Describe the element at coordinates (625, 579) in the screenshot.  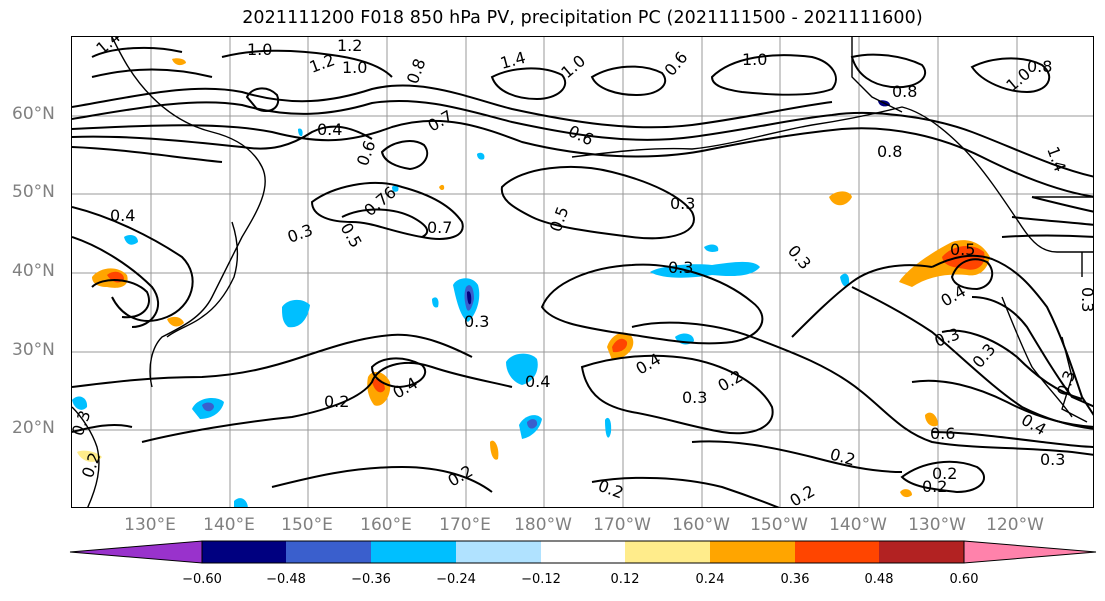
I see `colorbar-tick: 0.12` at that location.